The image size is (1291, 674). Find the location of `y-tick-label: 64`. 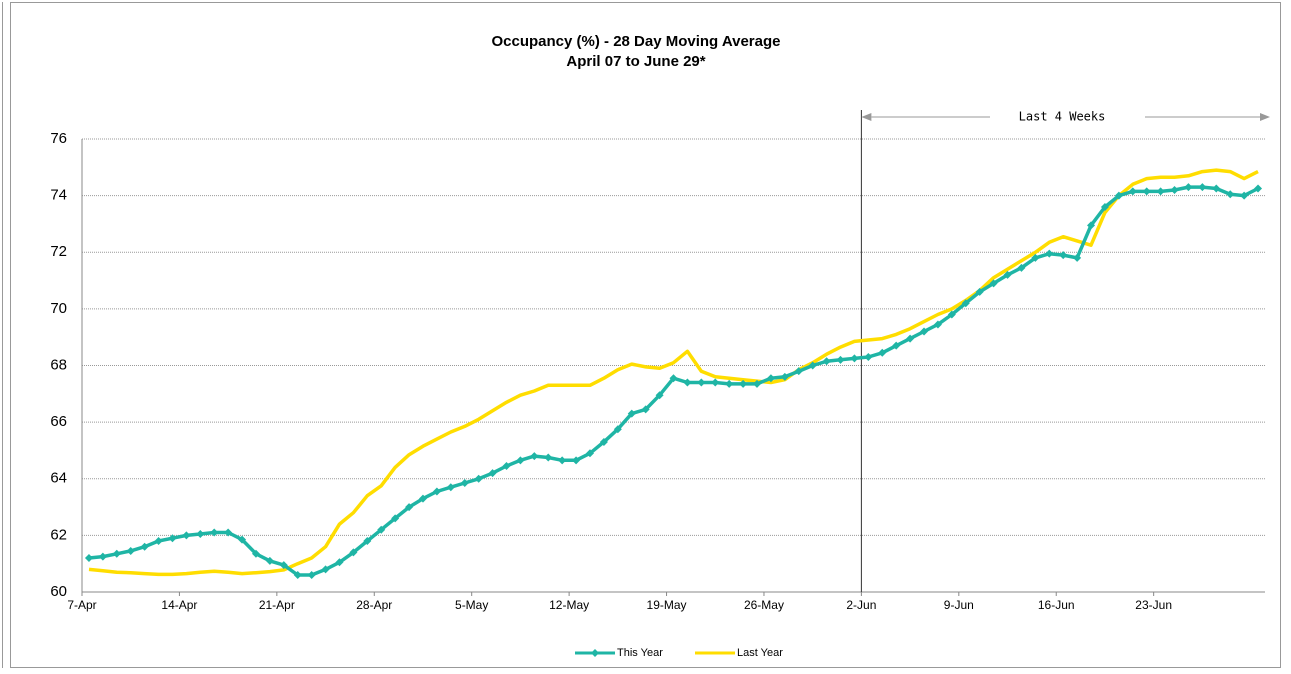

y-tick-label: 64 is located at coordinates (58, 478).